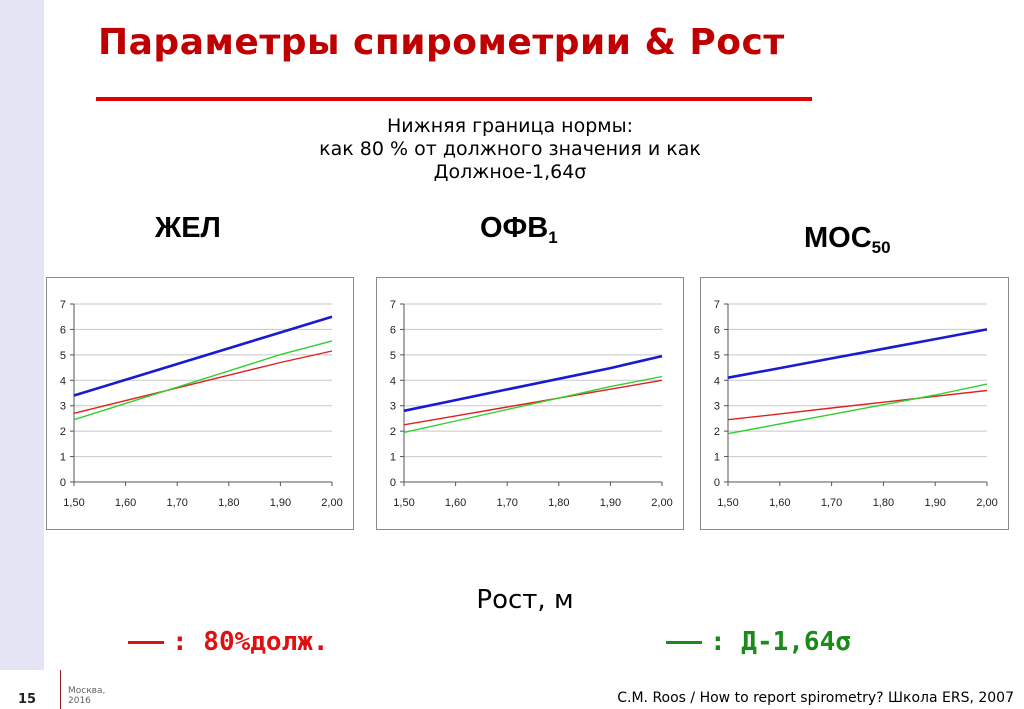 Image resolution: width=1024 pixels, height=709 pixels. I want to click on subtitle-line: как 80 % от должного значения и как, so click(510, 149).